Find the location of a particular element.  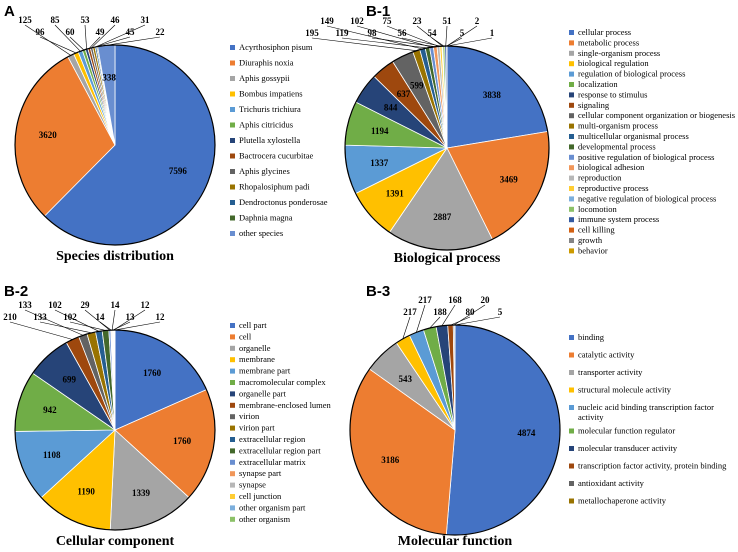

legend-entry: cell killing is located at coordinates (596, 230).